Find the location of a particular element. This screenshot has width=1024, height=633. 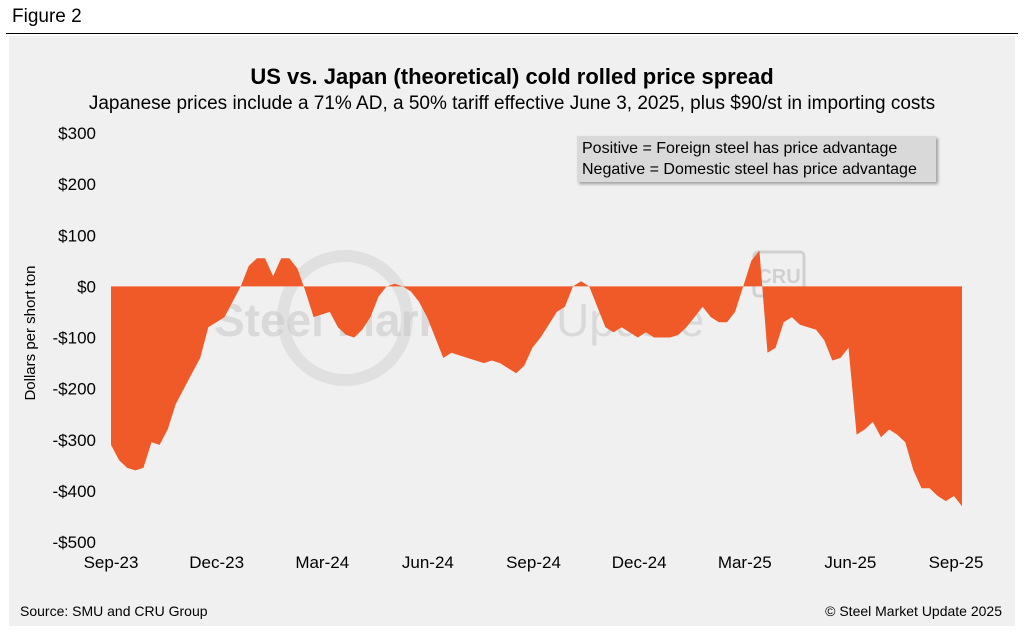

y-tick-label: -$500 is located at coordinates (74, 542).